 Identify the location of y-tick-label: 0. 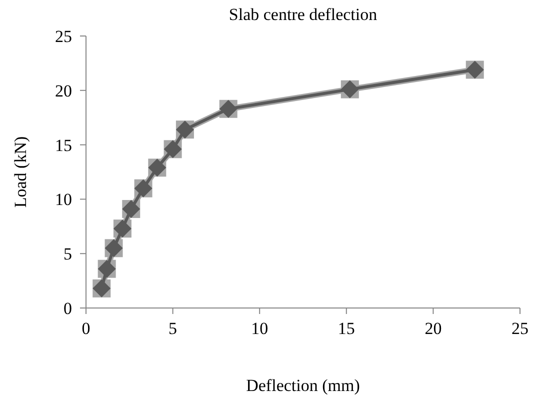
(68, 308).